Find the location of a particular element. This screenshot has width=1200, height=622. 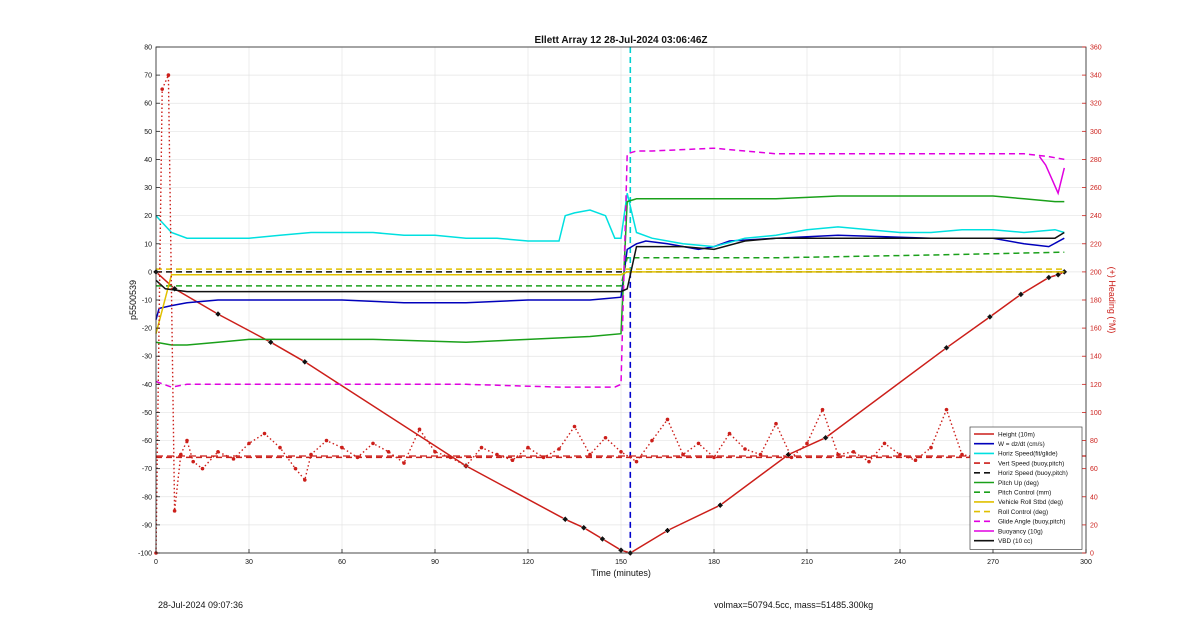

y-tick-label-right: 240 is located at coordinates (1096, 216).